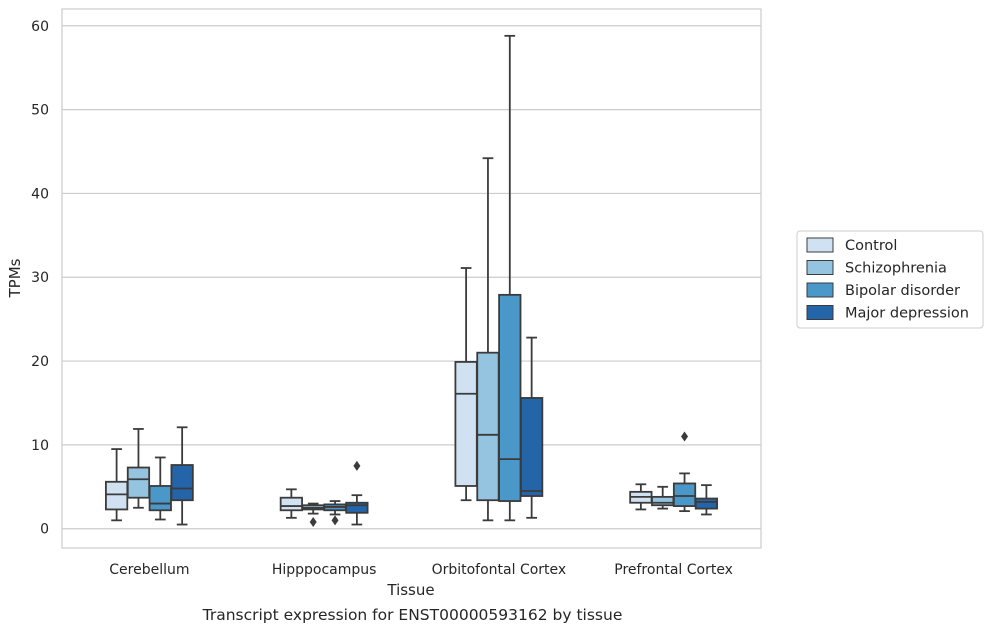 The height and width of the screenshot is (634, 993). I want to click on legend-label: Control, so click(871, 246).